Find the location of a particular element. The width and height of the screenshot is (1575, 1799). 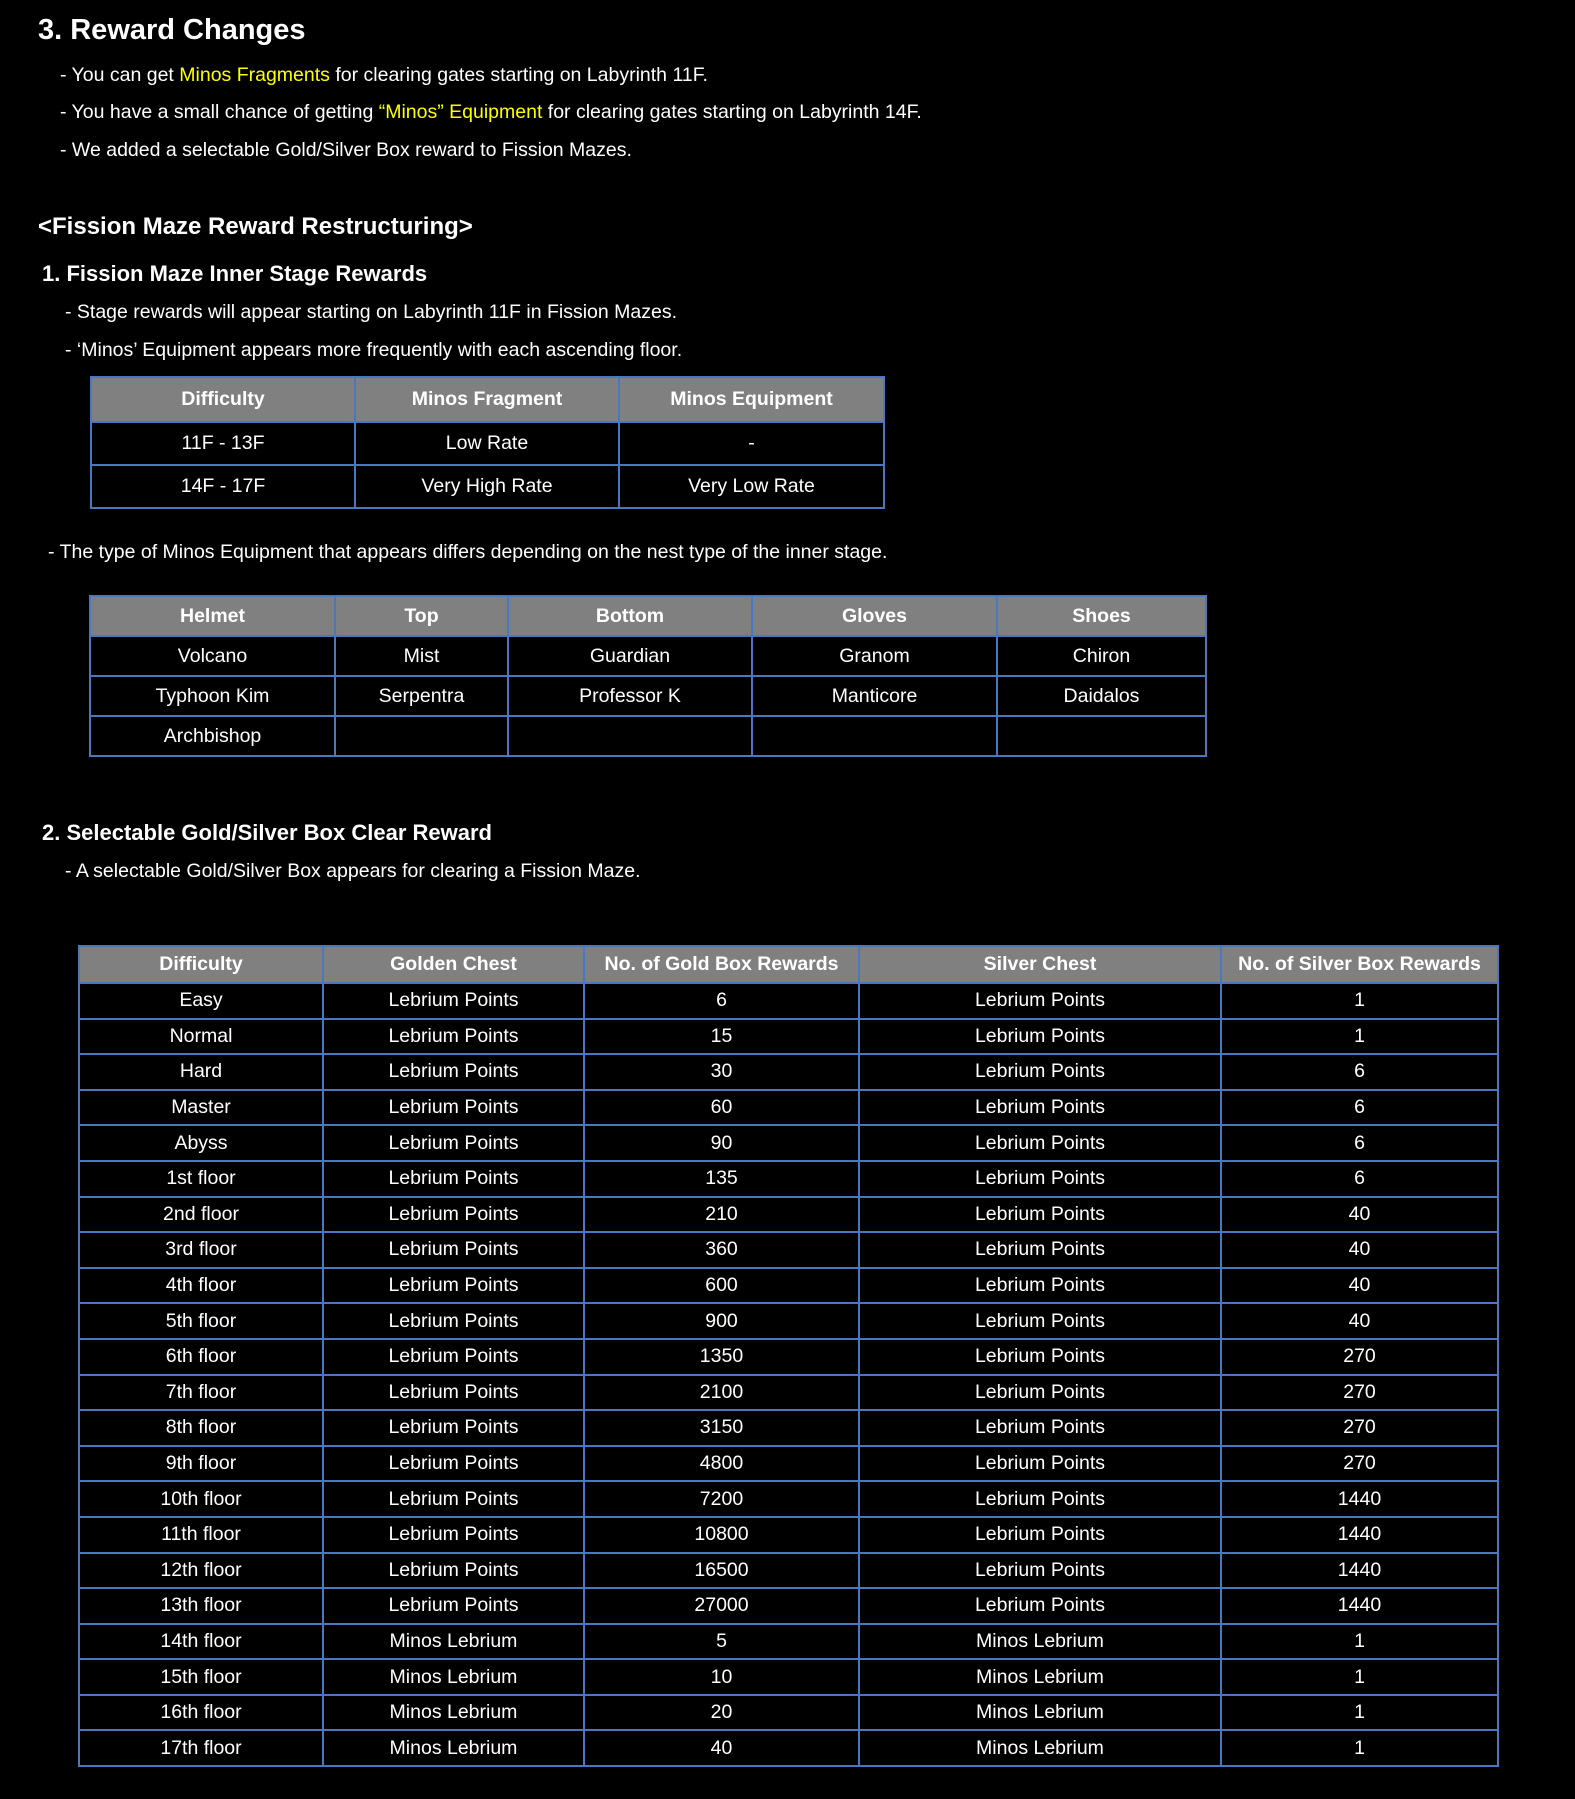

table-cell: 1350 is located at coordinates (721, 1356).